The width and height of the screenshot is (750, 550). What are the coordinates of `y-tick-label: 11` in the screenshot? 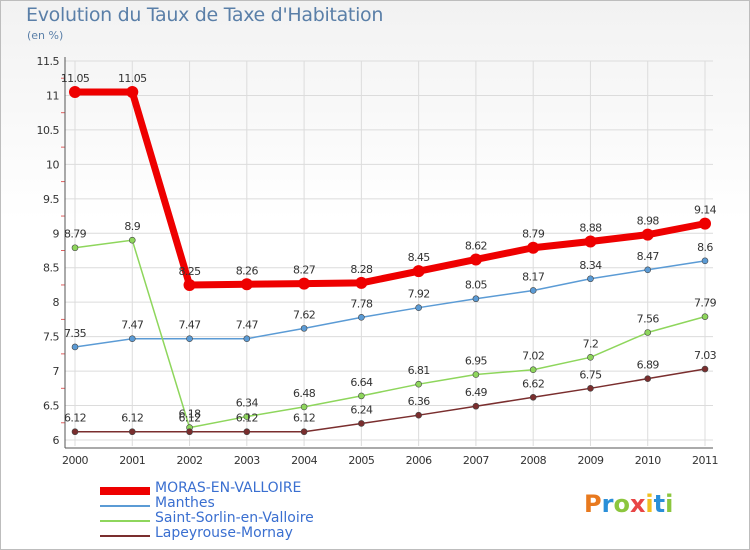 It's located at (52, 95).